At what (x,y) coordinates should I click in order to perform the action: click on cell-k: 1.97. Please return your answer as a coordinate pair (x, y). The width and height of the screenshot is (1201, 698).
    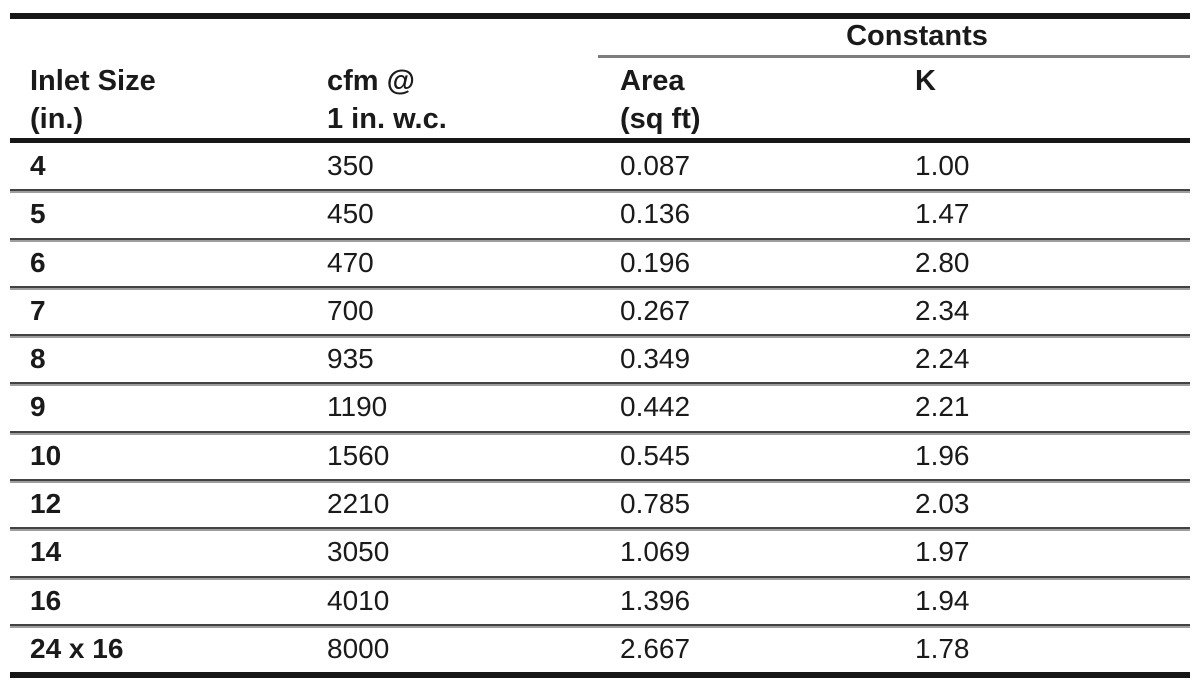
    Looking at the image, I should click on (942, 552).